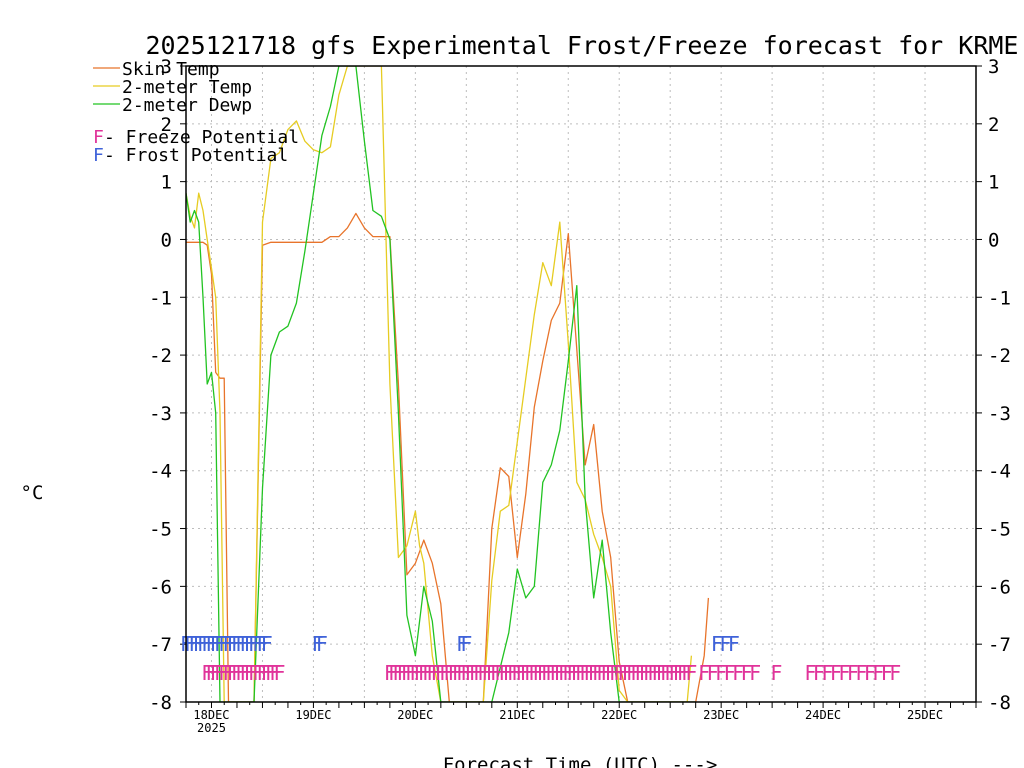  I want to click on legend-freeze-key: F, so click(98, 137).